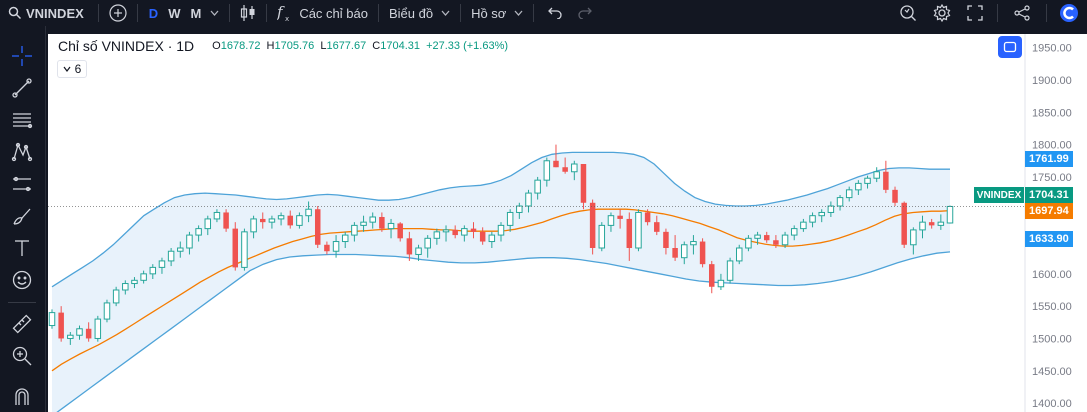 This screenshot has width=1087, height=412. Describe the element at coordinates (153, 13) in the screenshot. I see `timeframe-day: D` at that location.